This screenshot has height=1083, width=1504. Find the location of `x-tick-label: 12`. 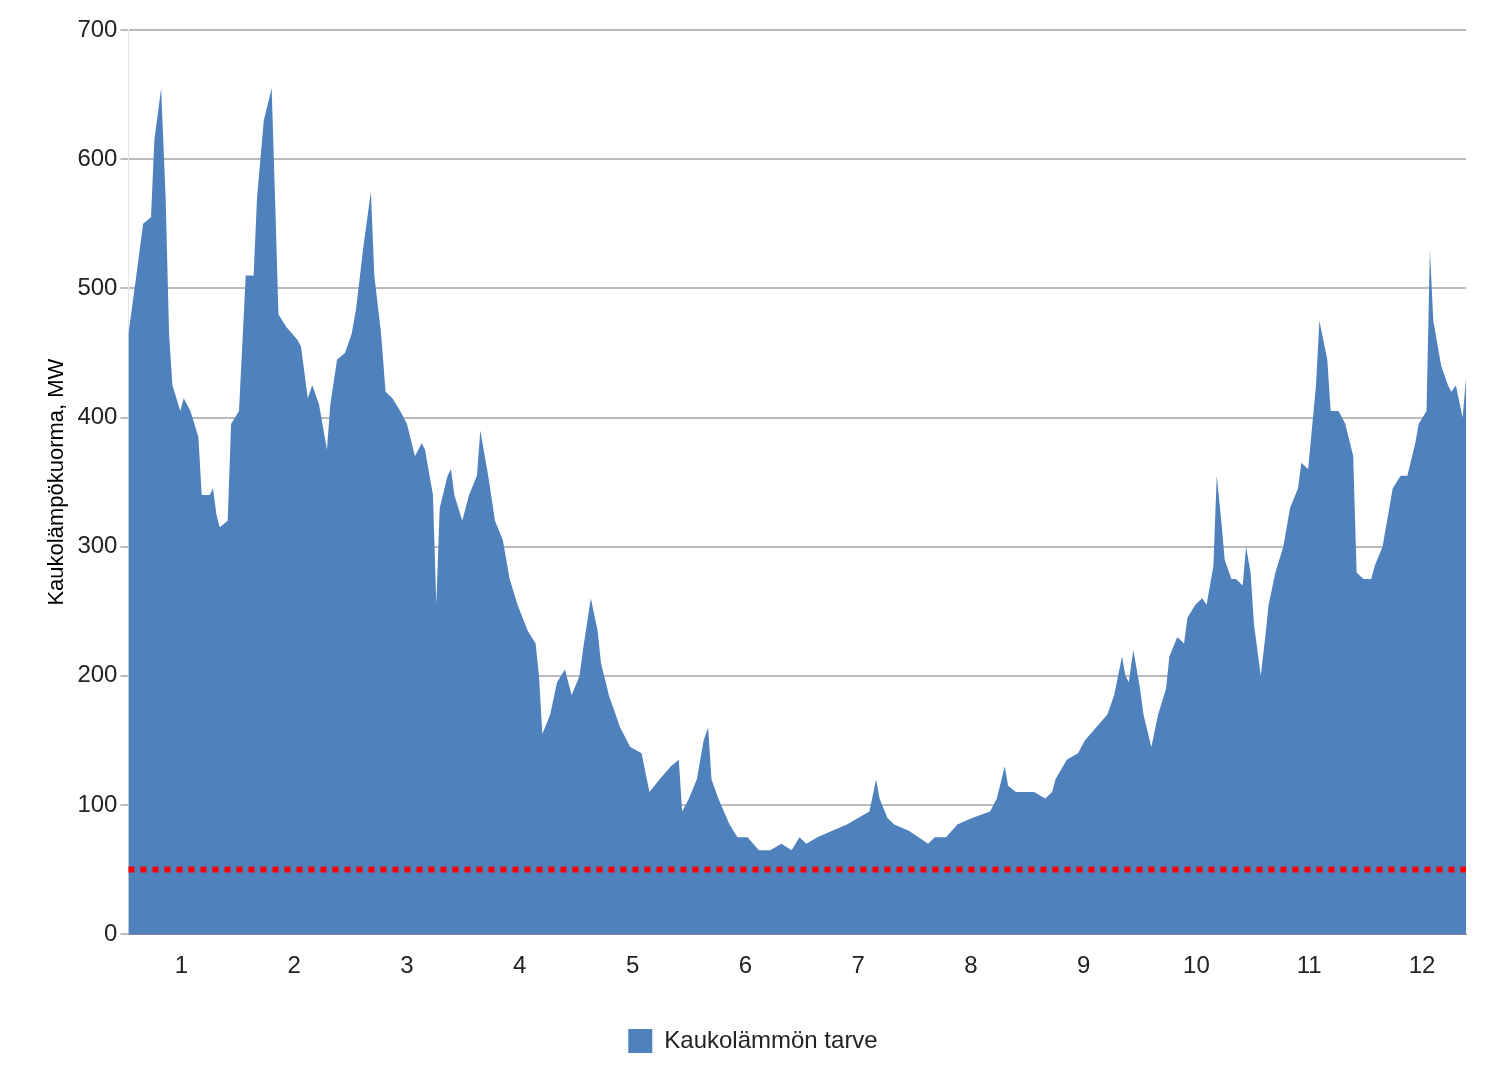

x-tick-label: 12 is located at coordinates (1422, 965).